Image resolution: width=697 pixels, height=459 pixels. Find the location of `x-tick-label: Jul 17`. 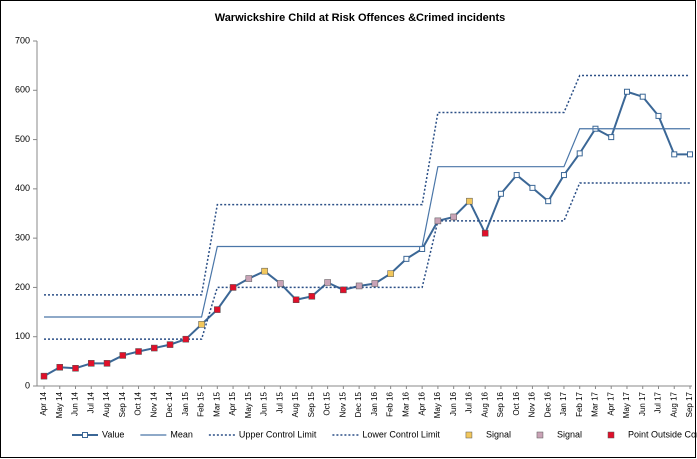

x-tick-label: Jul 17 is located at coordinates (658, 402).